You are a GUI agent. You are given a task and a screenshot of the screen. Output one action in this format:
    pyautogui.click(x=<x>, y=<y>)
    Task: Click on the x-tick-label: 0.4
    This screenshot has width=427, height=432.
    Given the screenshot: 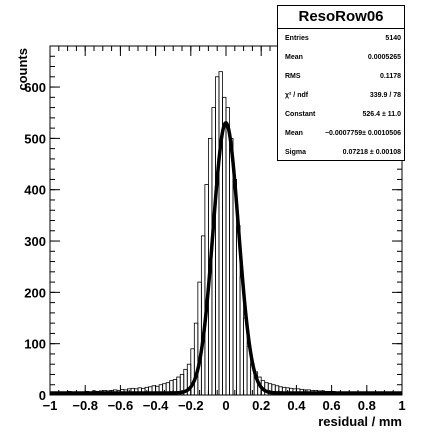 What is the action you would take?
    pyautogui.click(x=296, y=405)
    